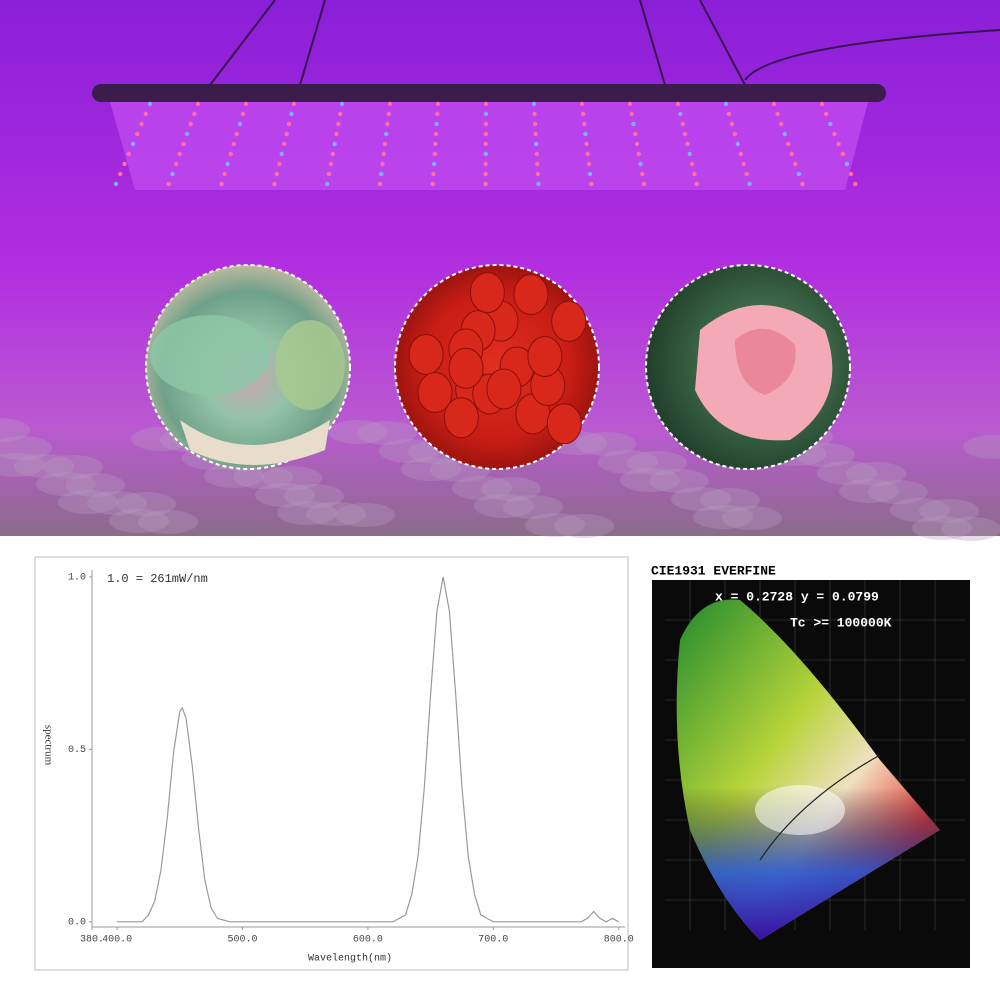 Image resolution: width=1000 pixels, height=1000 pixels. I want to click on cie-title-box, so click(737, 570).